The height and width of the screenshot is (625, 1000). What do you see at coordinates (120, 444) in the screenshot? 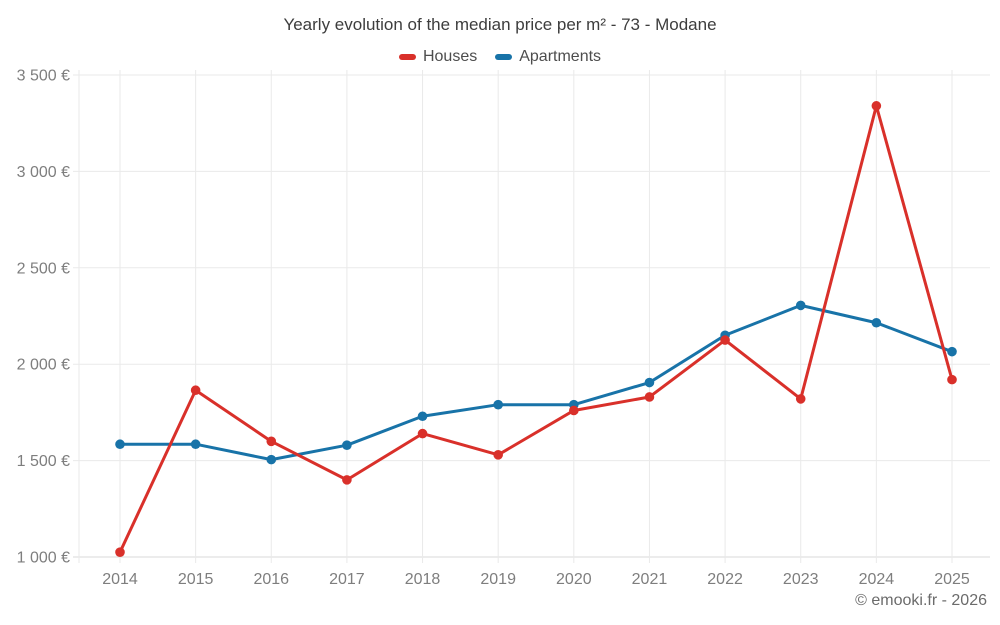
I see `data-point-apartments-2014` at bounding box center [120, 444].